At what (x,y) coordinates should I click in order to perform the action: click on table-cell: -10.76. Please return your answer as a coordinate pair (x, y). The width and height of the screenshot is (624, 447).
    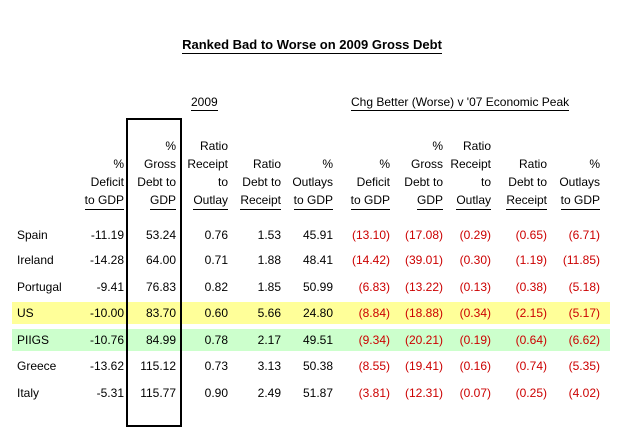
    Looking at the image, I should click on (106, 340).